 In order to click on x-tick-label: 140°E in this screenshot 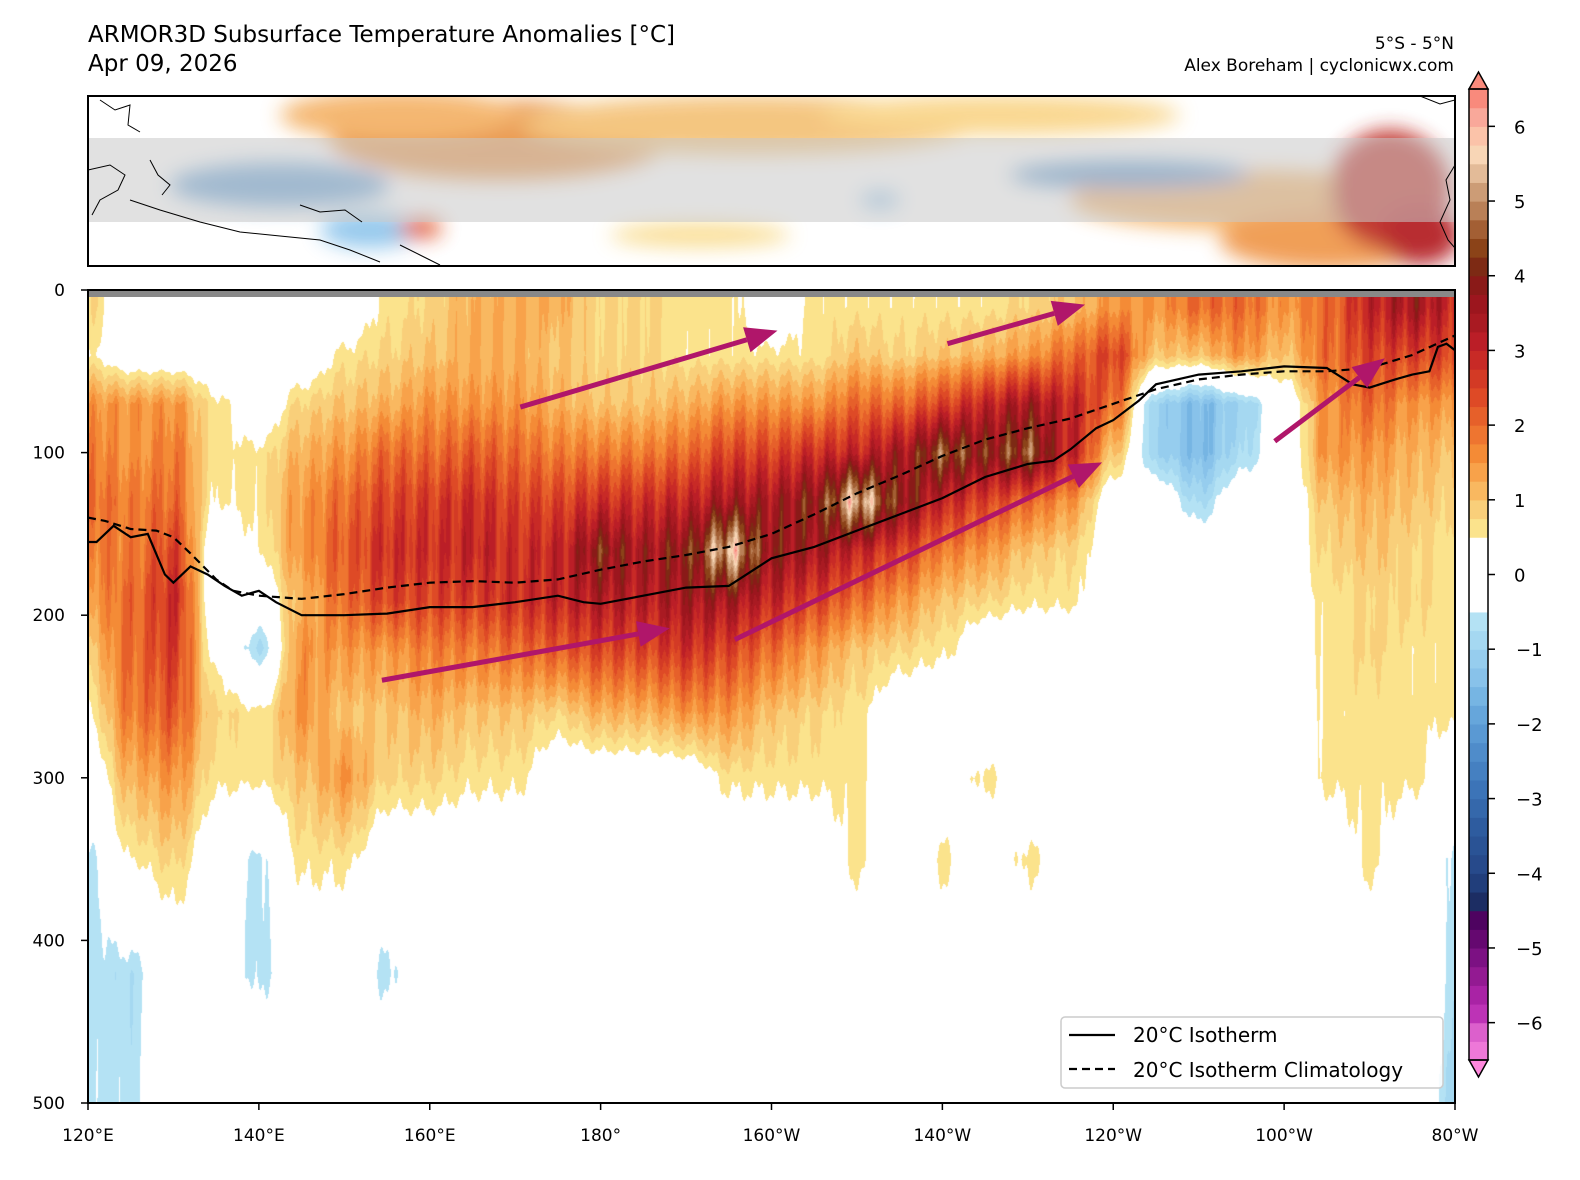, I will do `click(259, 1136)`.